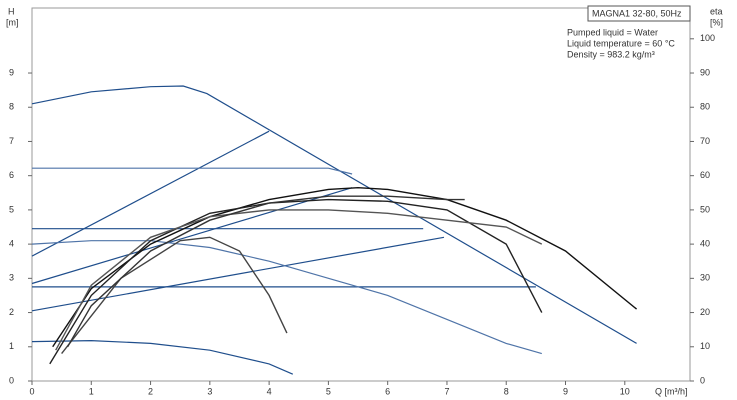  I want to click on x-tick-label: 1, so click(91, 391).